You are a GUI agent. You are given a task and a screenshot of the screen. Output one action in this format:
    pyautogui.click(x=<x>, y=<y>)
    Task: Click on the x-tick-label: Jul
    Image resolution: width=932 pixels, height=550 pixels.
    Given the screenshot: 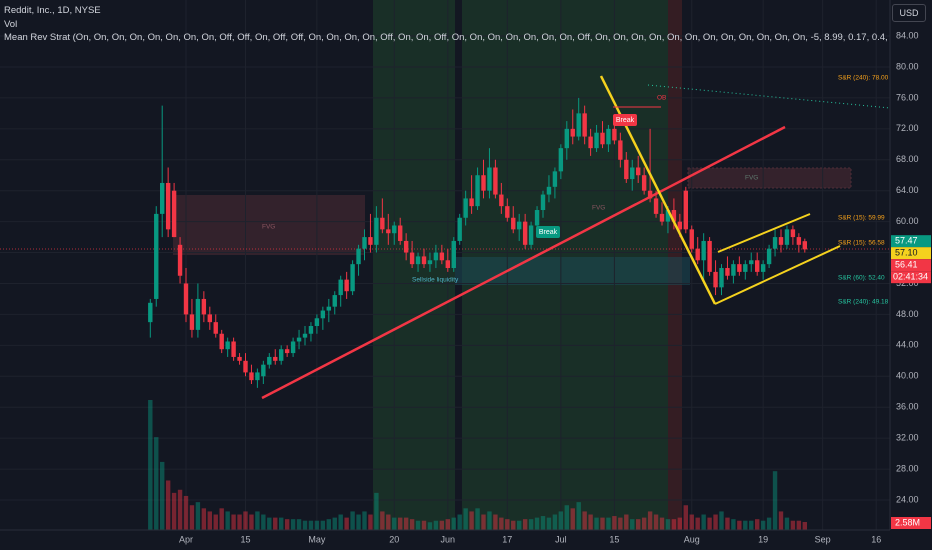 What is the action you would take?
    pyautogui.click(x=561, y=539)
    